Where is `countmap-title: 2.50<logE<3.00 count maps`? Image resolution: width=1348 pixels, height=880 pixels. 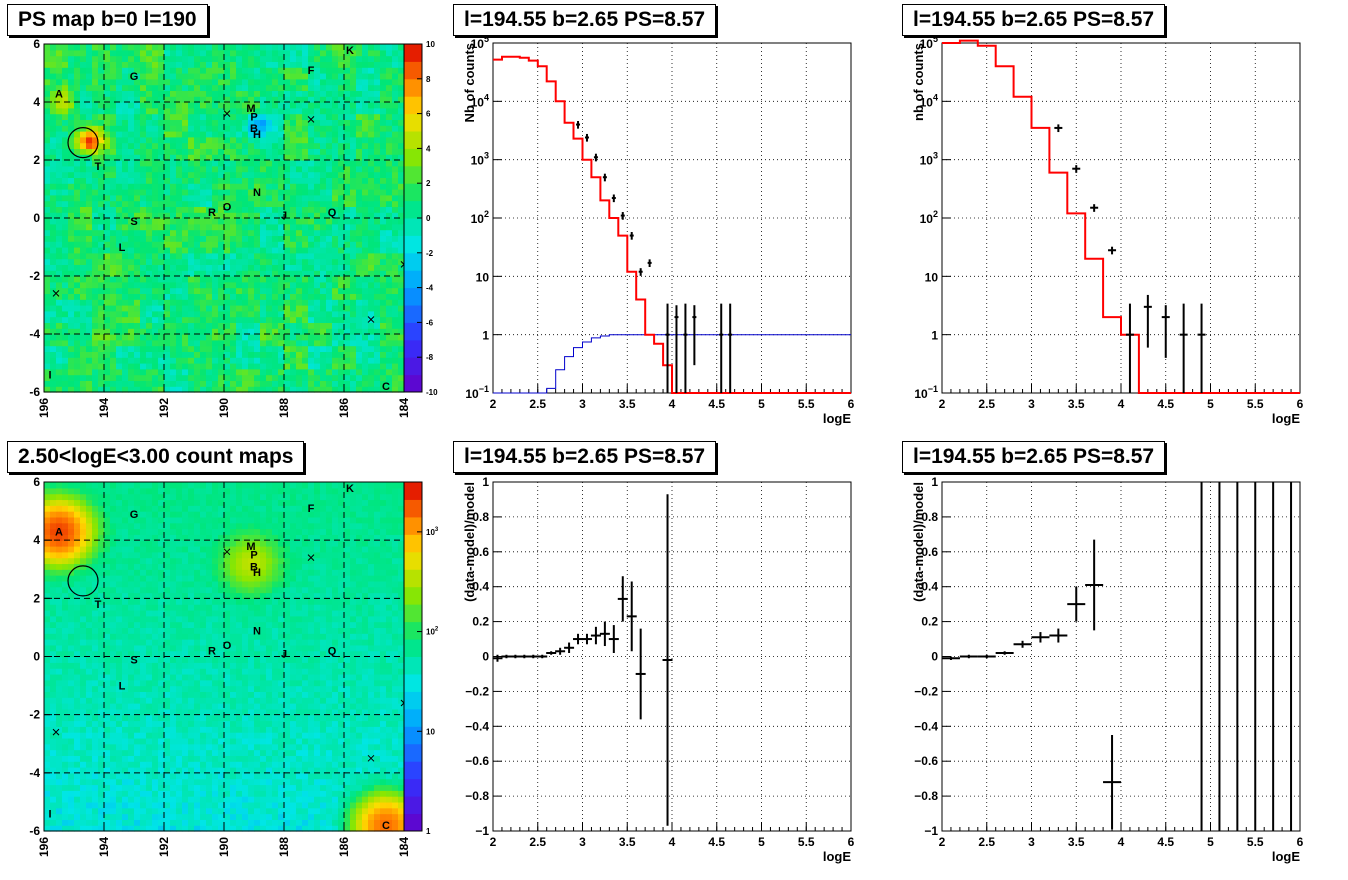
countmap-title: 2.50<logE<3.00 count maps is located at coordinates (155, 457).